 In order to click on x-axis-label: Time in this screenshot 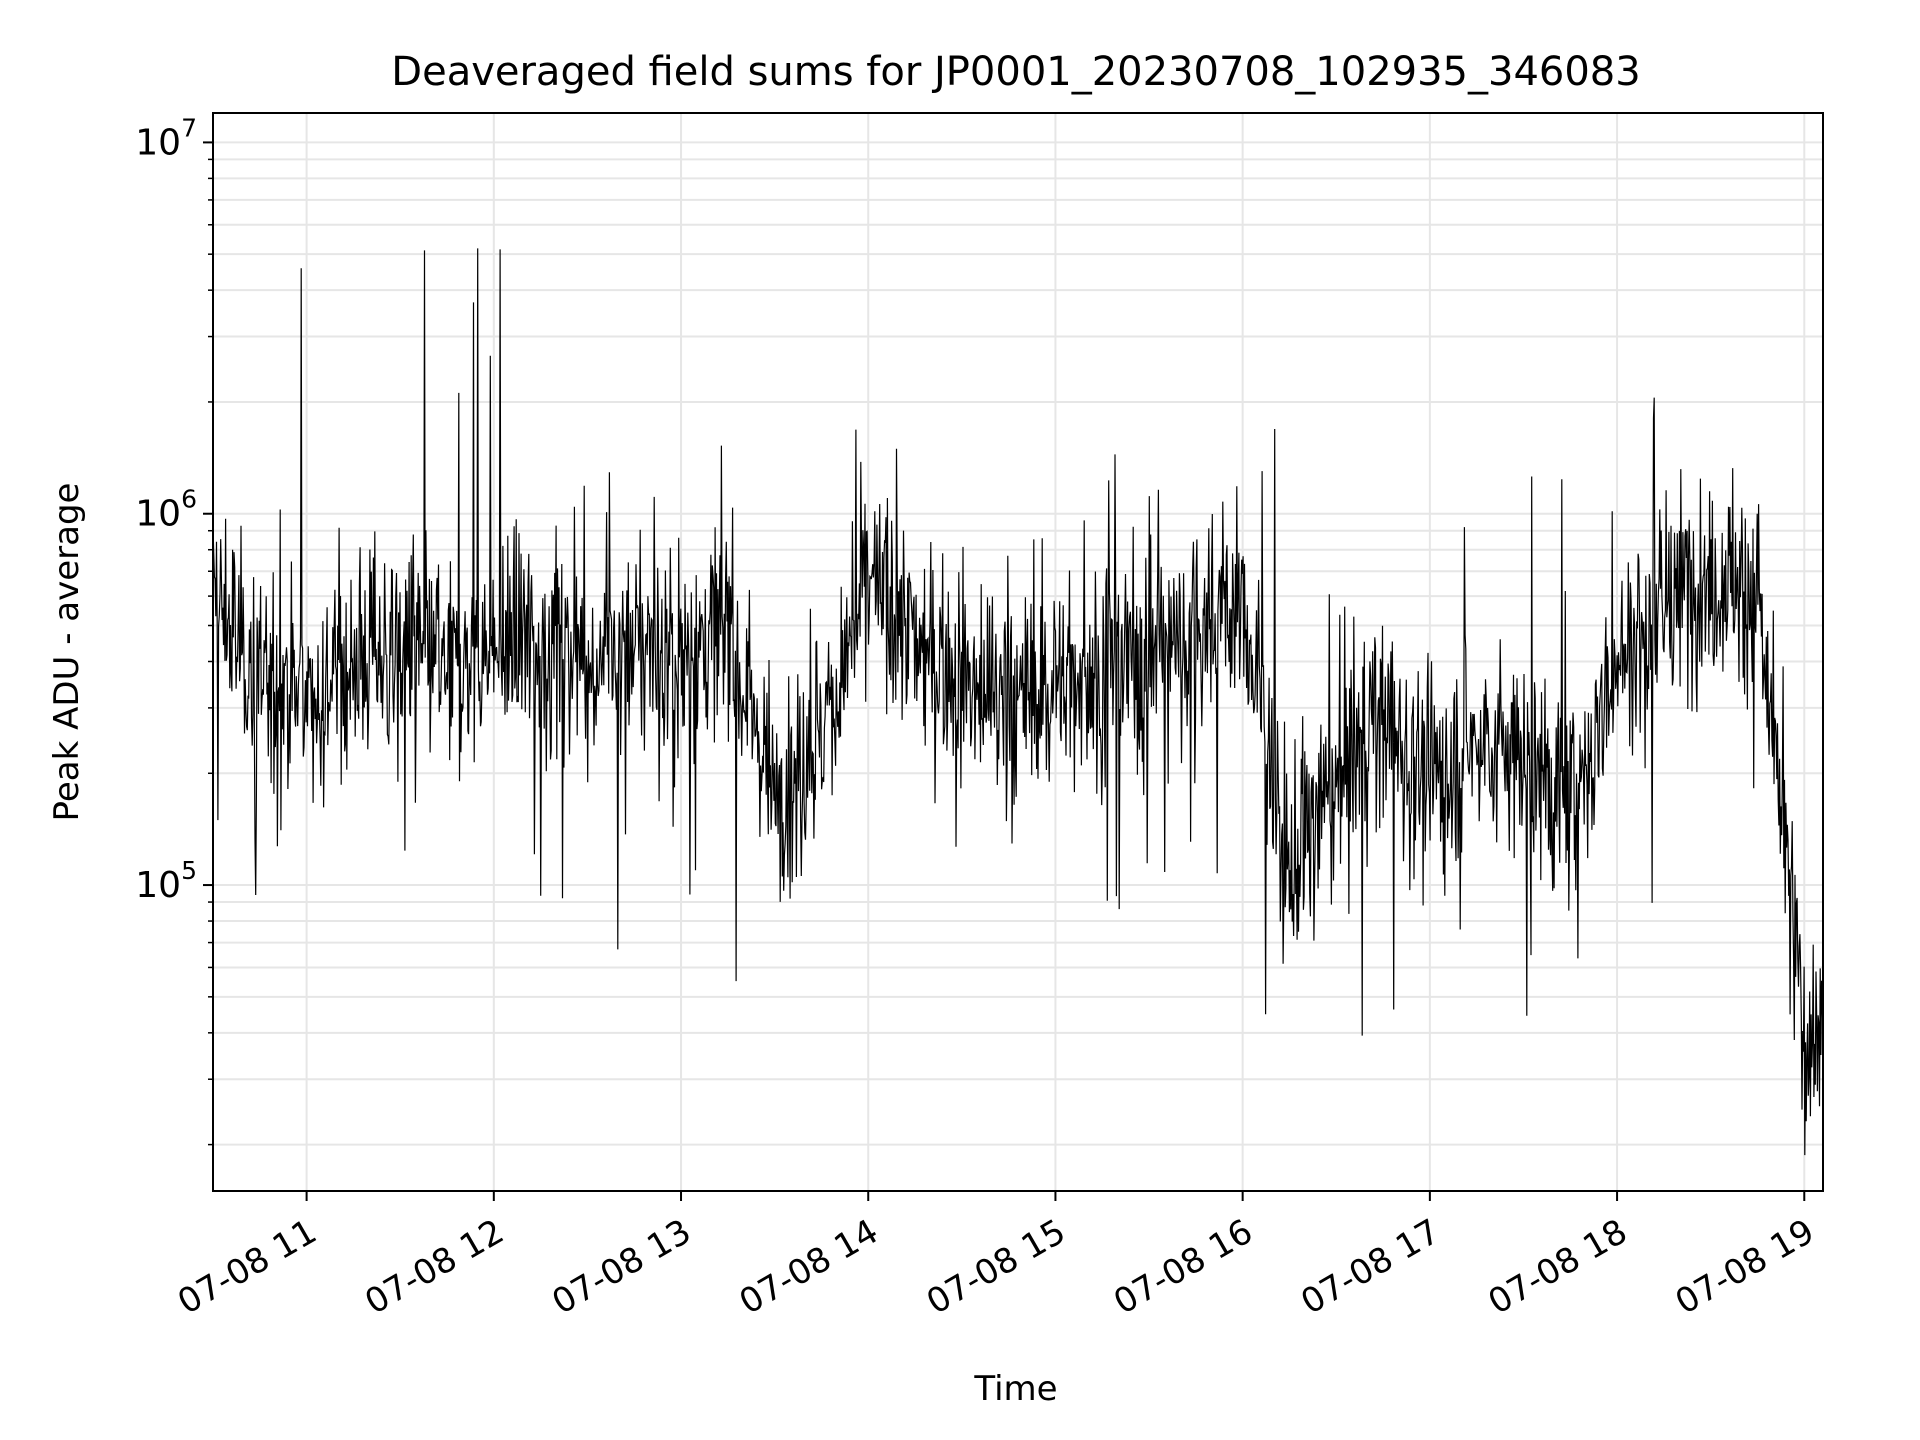, I will do `click(1015, 1389)`.